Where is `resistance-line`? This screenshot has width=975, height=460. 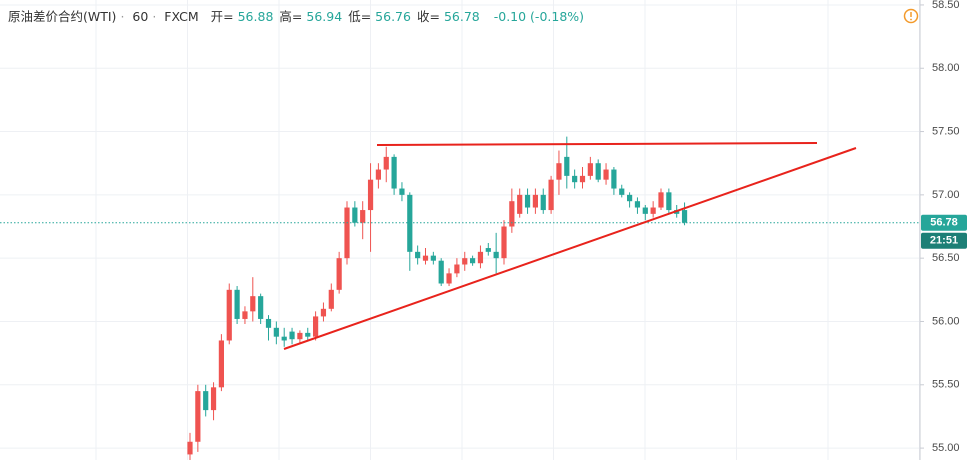
resistance-line is located at coordinates (597, 144).